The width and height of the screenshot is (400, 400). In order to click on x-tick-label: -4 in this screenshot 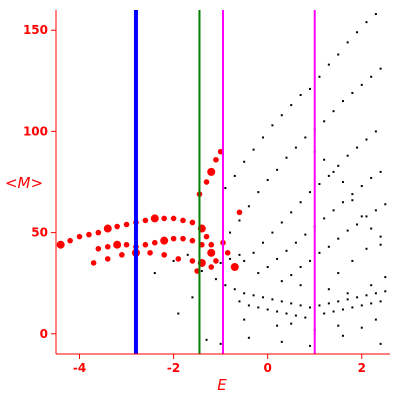, I will do `click(79, 368)`.